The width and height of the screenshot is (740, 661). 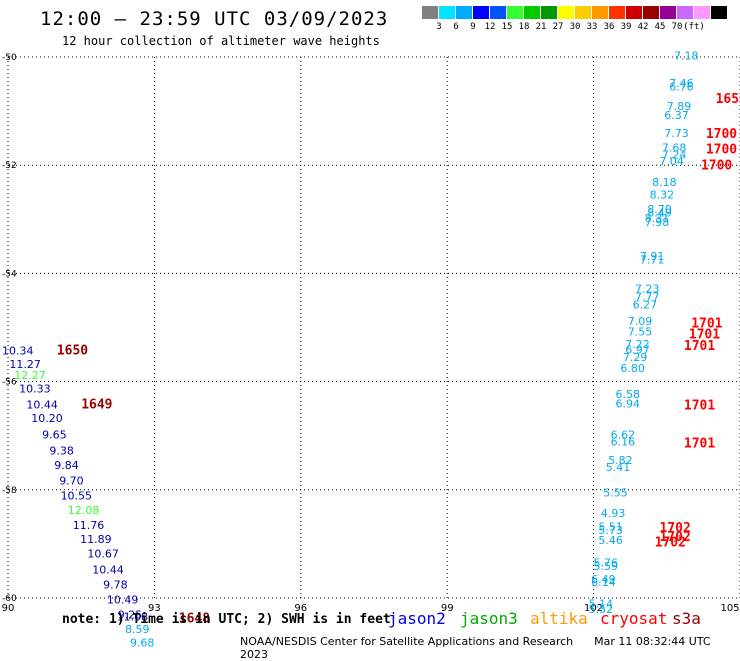 What do you see at coordinates (681, 83) in the screenshot?
I see `wave-height-label: 7.46` at bounding box center [681, 83].